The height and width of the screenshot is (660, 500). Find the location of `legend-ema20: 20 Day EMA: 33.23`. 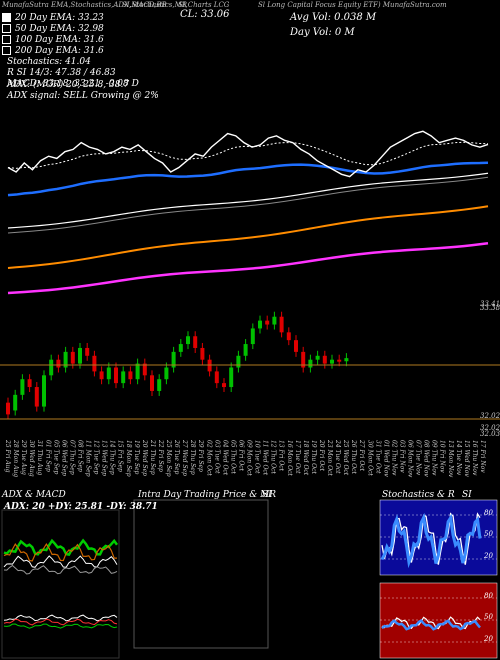

legend-ema20: 20 Day EMA: 33.23 is located at coordinates (53, 18).